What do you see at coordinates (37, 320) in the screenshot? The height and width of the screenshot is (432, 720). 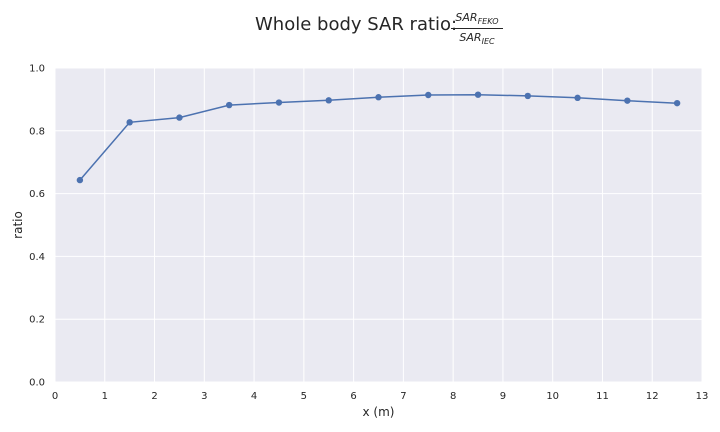 I see `y-tick-label: 0.2` at bounding box center [37, 320].